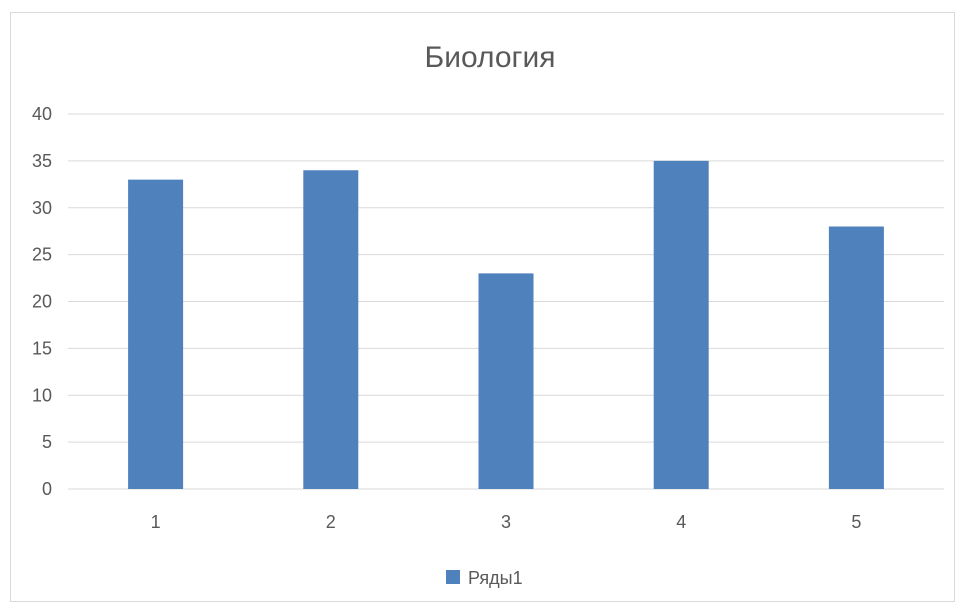 This screenshot has width=960, height=608. I want to click on y-tick-label: 15, so click(42, 348).